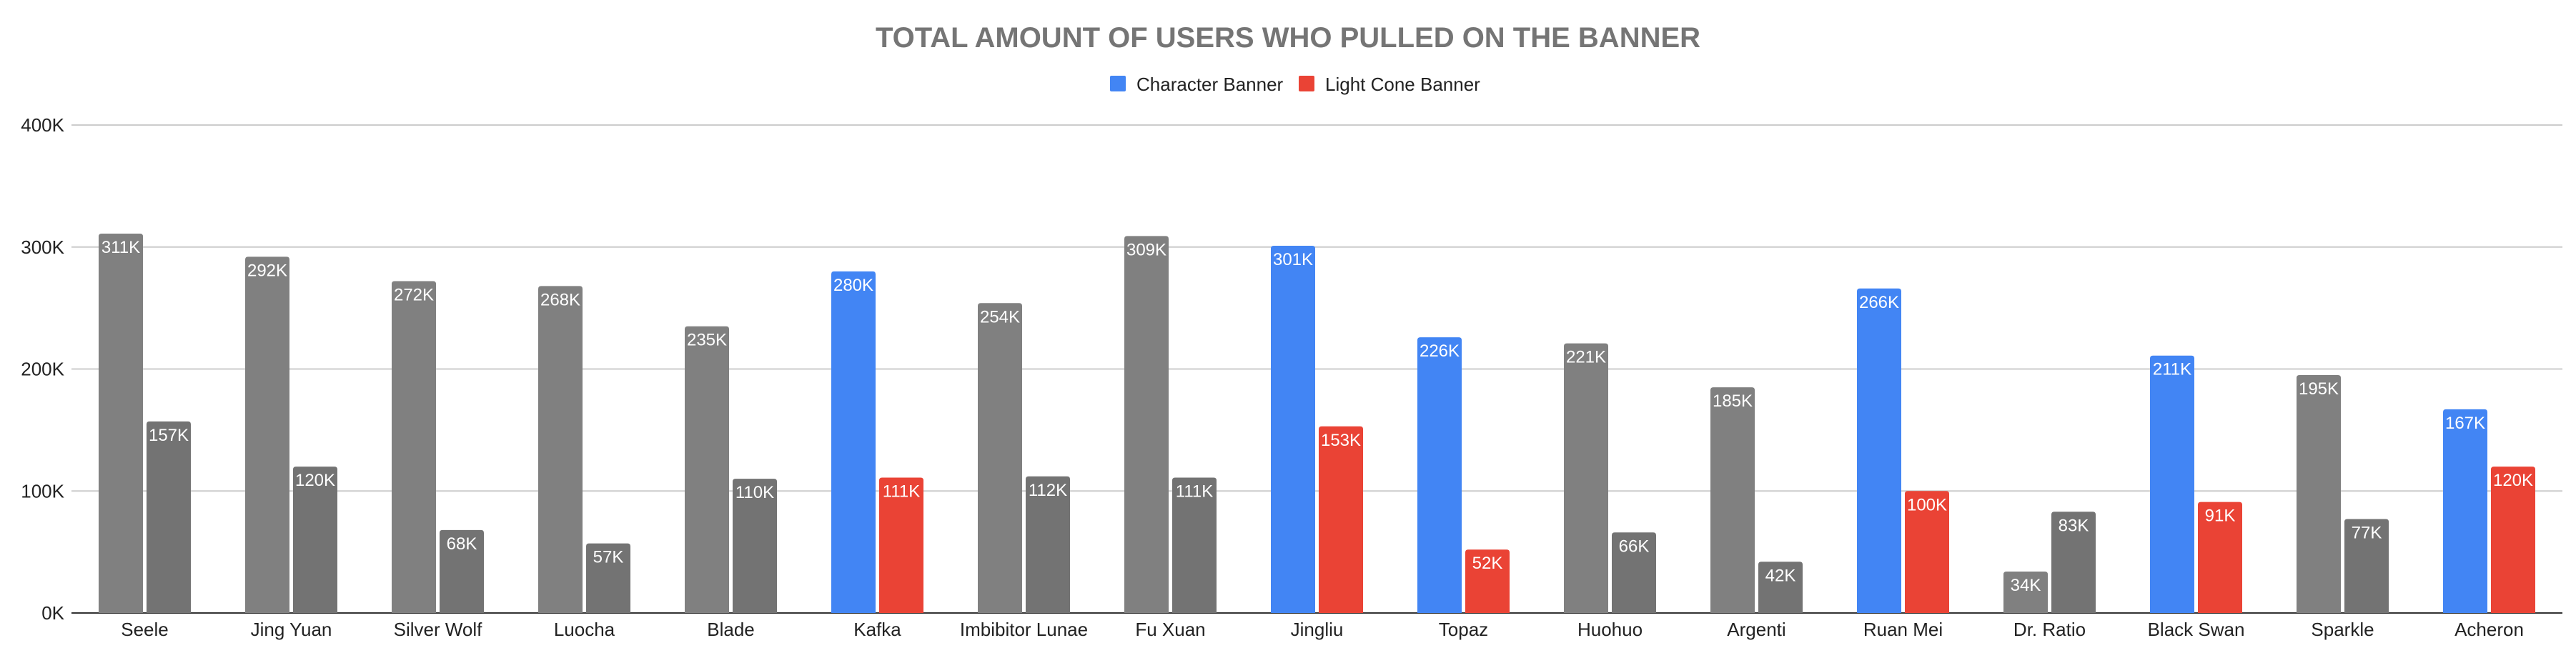 The width and height of the screenshot is (2576, 663). I want to click on x-tick-label-luocha: Luocha, so click(585, 629).